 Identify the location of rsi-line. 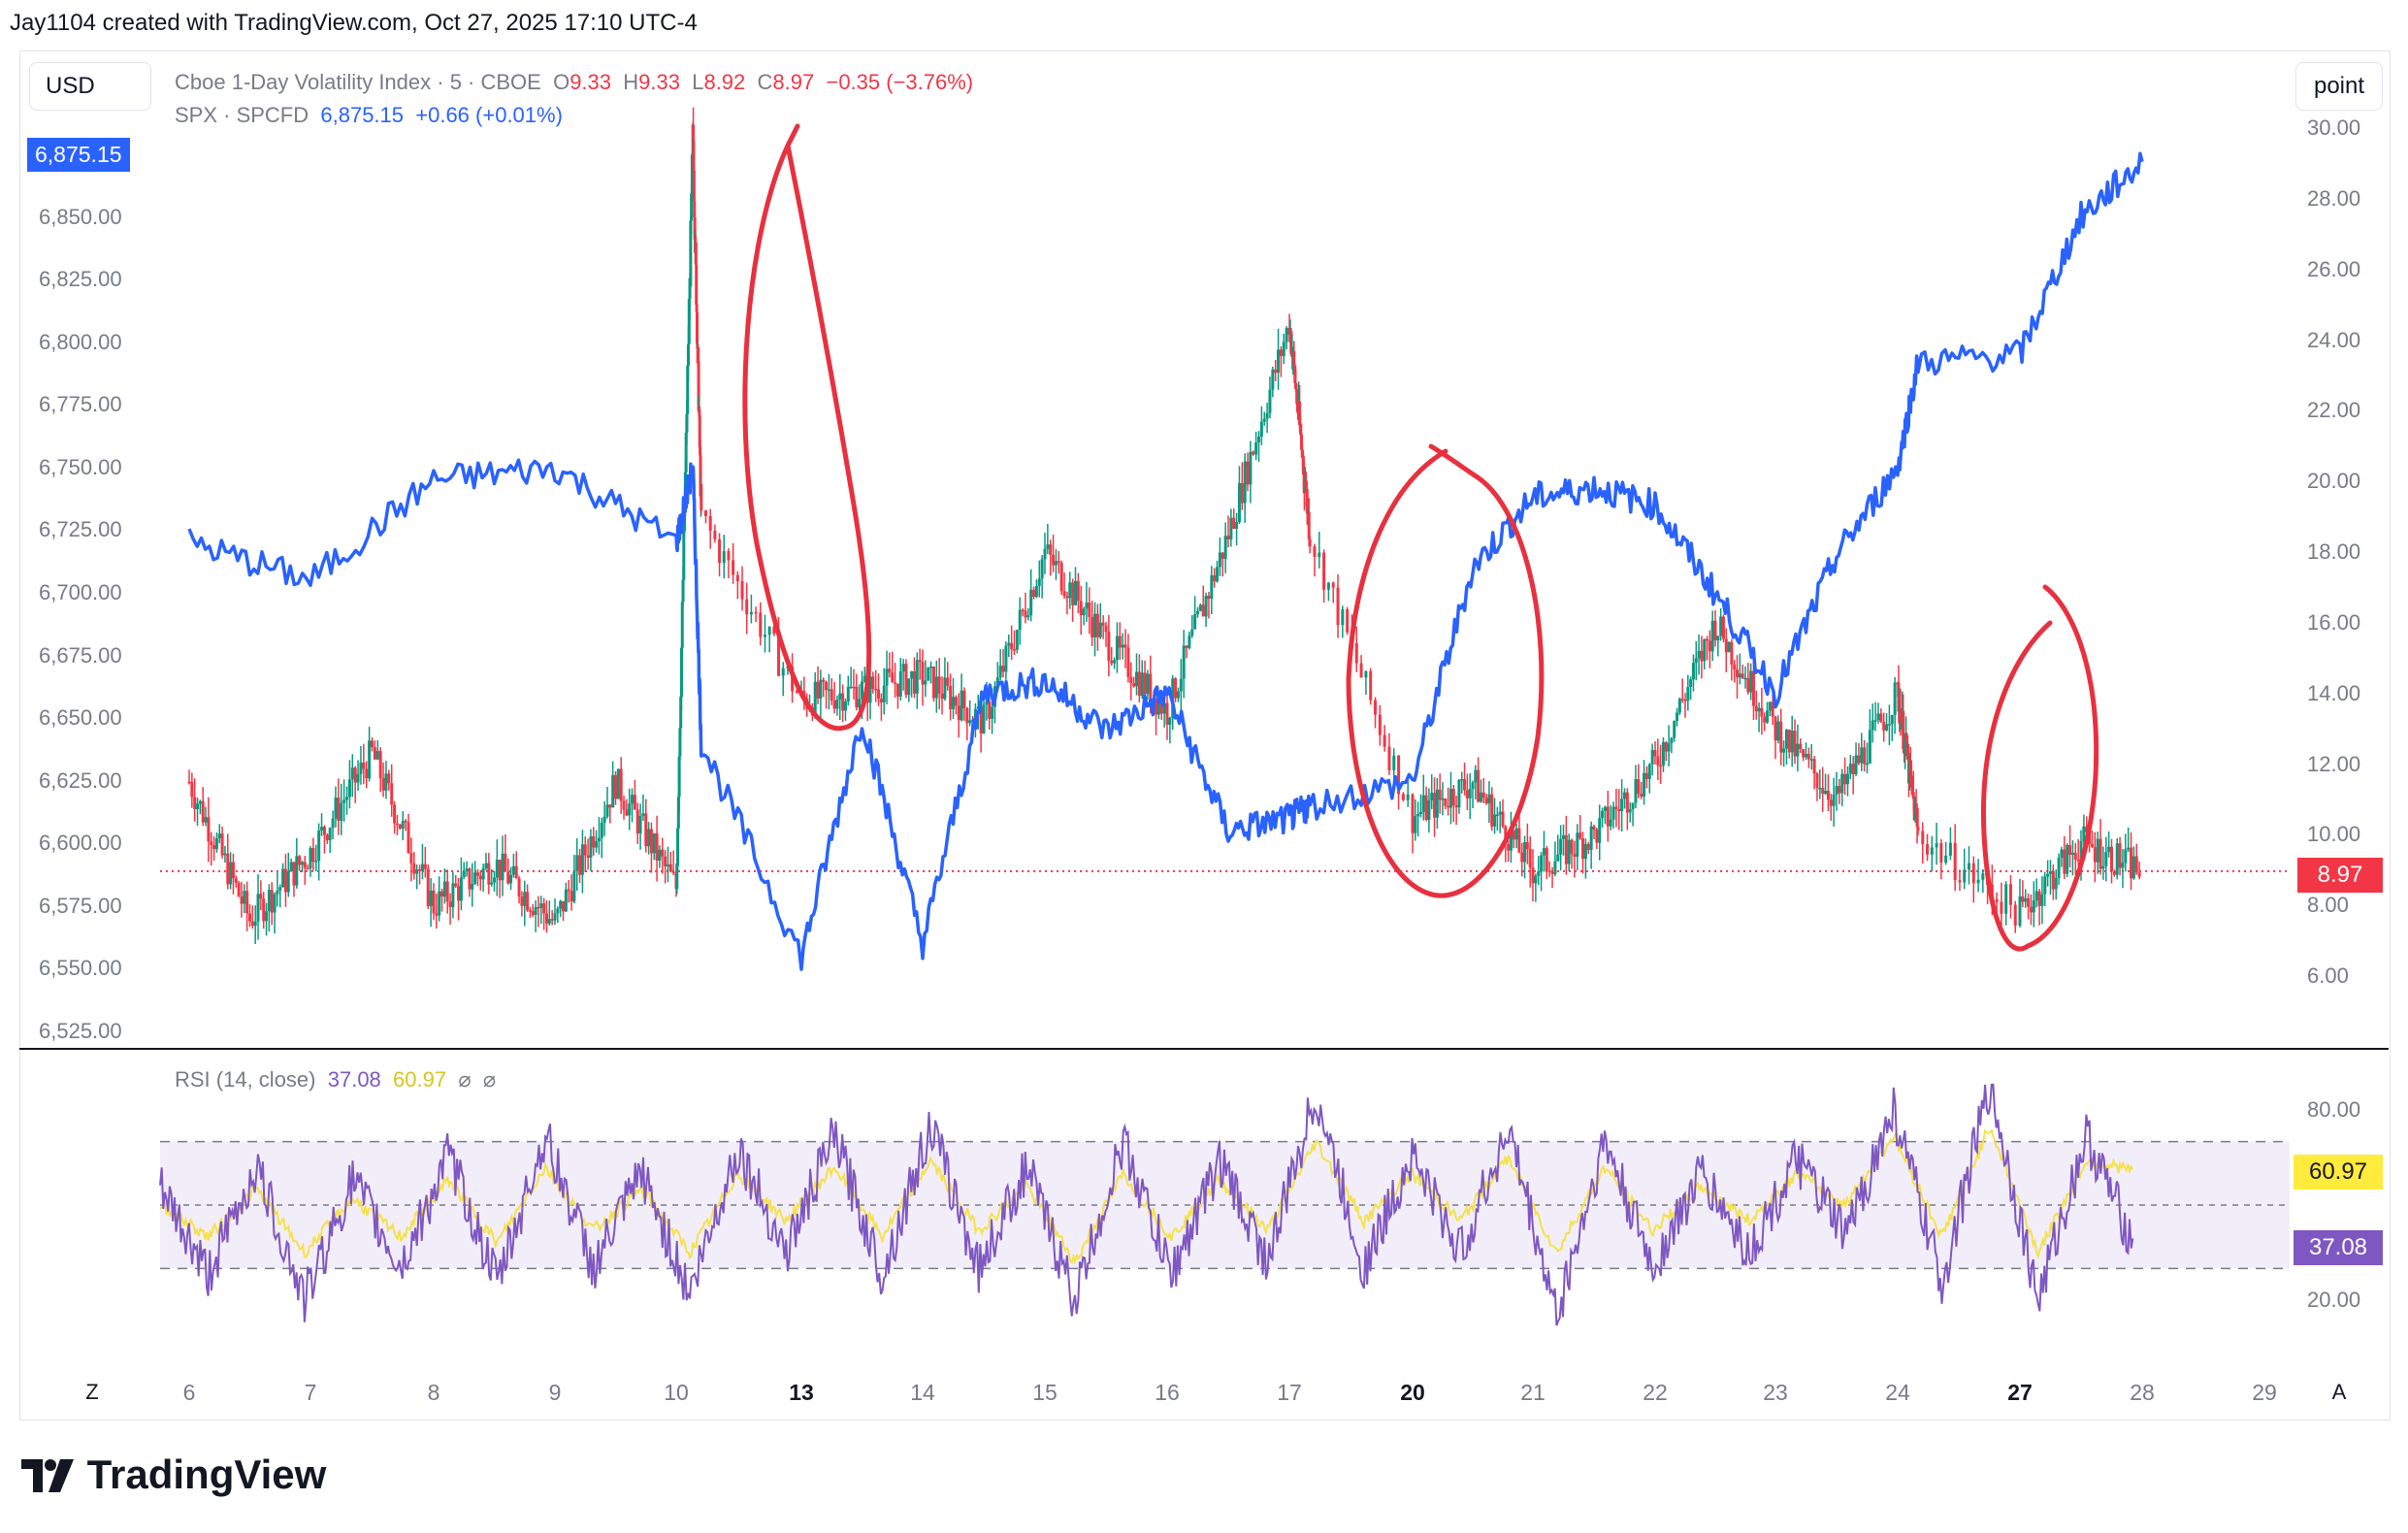
(1146, 1204).